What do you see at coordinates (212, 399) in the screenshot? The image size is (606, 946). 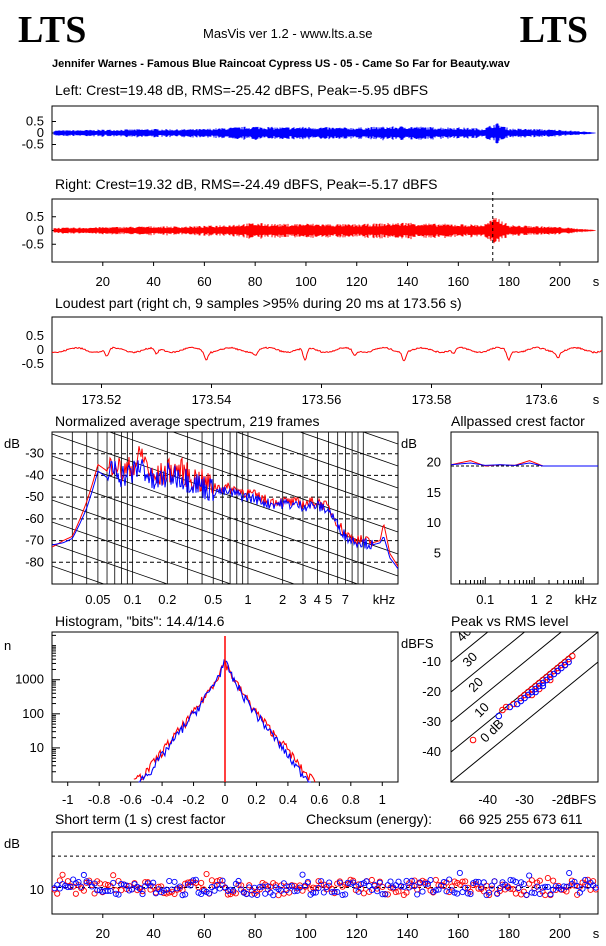 I see `loudest-xtick: 173.54` at bounding box center [212, 399].